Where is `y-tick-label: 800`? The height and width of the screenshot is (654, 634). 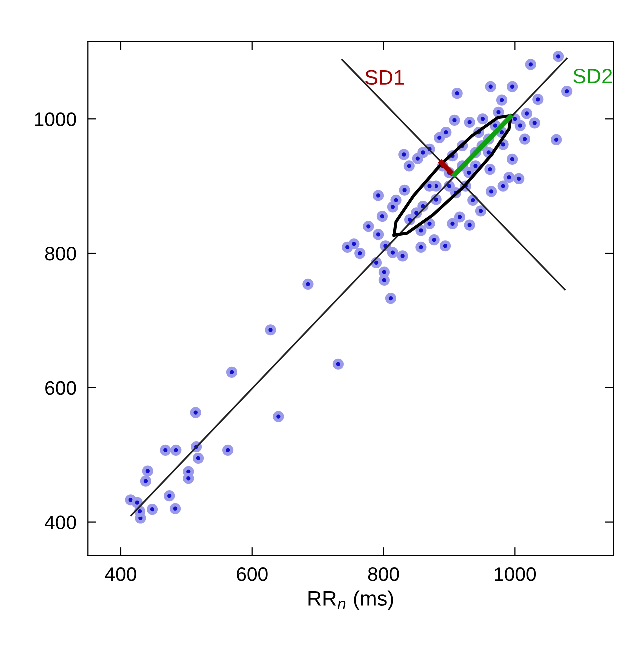
y-tick-label: 800 is located at coordinates (60, 253).